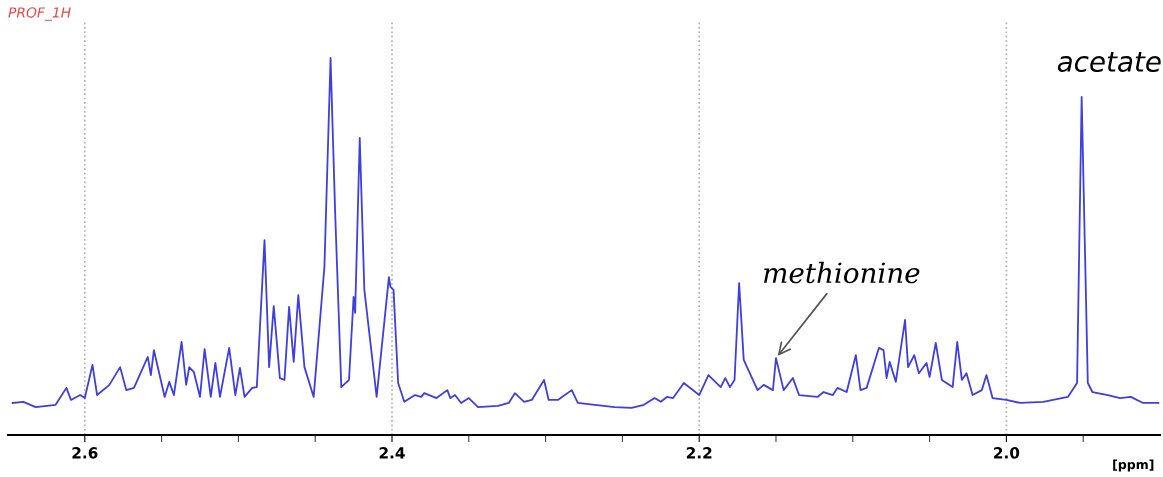 The width and height of the screenshot is (1163, 477). What do you see at coordinates (39, 14) in the screenshot?
I see `chart-title: PROF_1H` at bounding box center [39, 14].